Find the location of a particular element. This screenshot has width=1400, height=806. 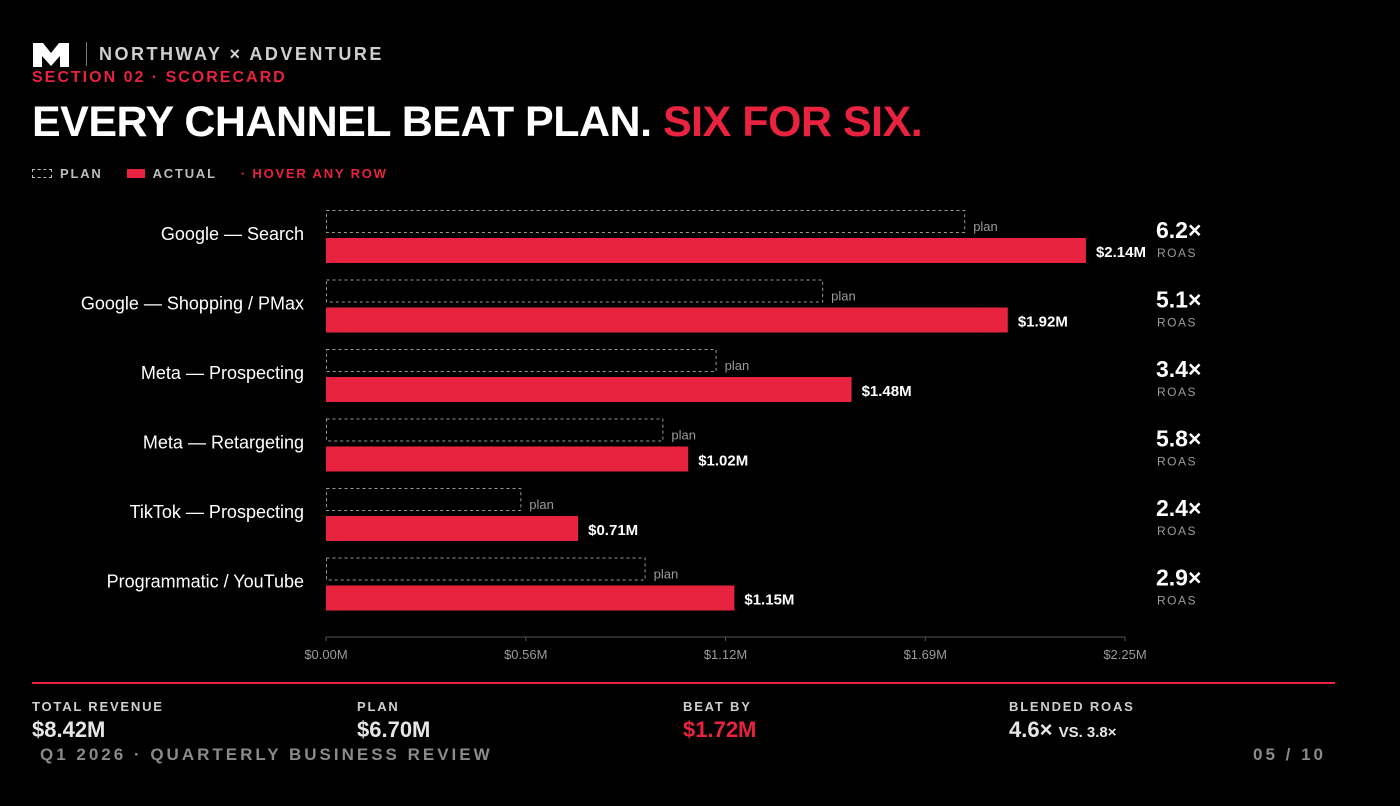

kpi-blended-roas: BLENDED ROAS 4.6× VS. 3.8× is located at coordinates (1072, 721).